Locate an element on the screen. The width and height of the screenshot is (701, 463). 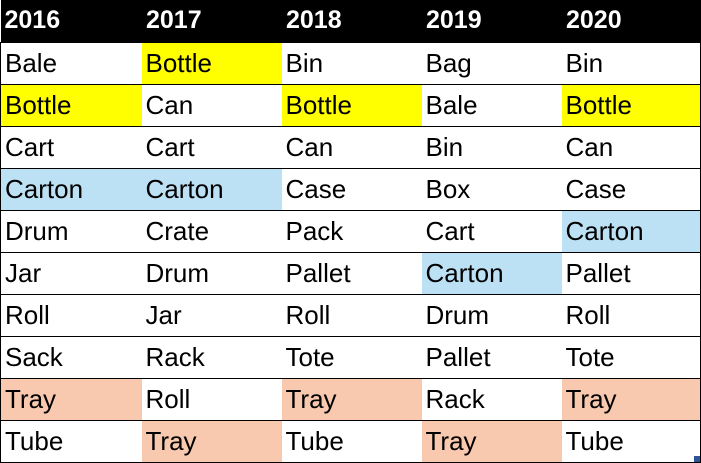
table-row: Sack Rack Tote Pallet Tote is located at coordinates (350, 356).